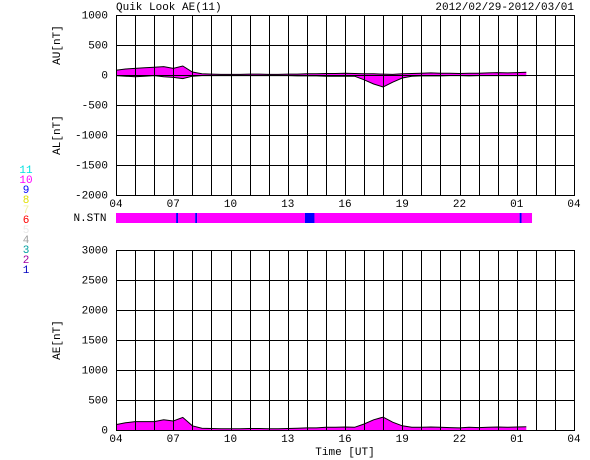 This screenshot has height=460, width=590. What do you see at coordinates (26, 261) in the screenshot?
I see `station-label: 2` at bounding box center [26, 261].